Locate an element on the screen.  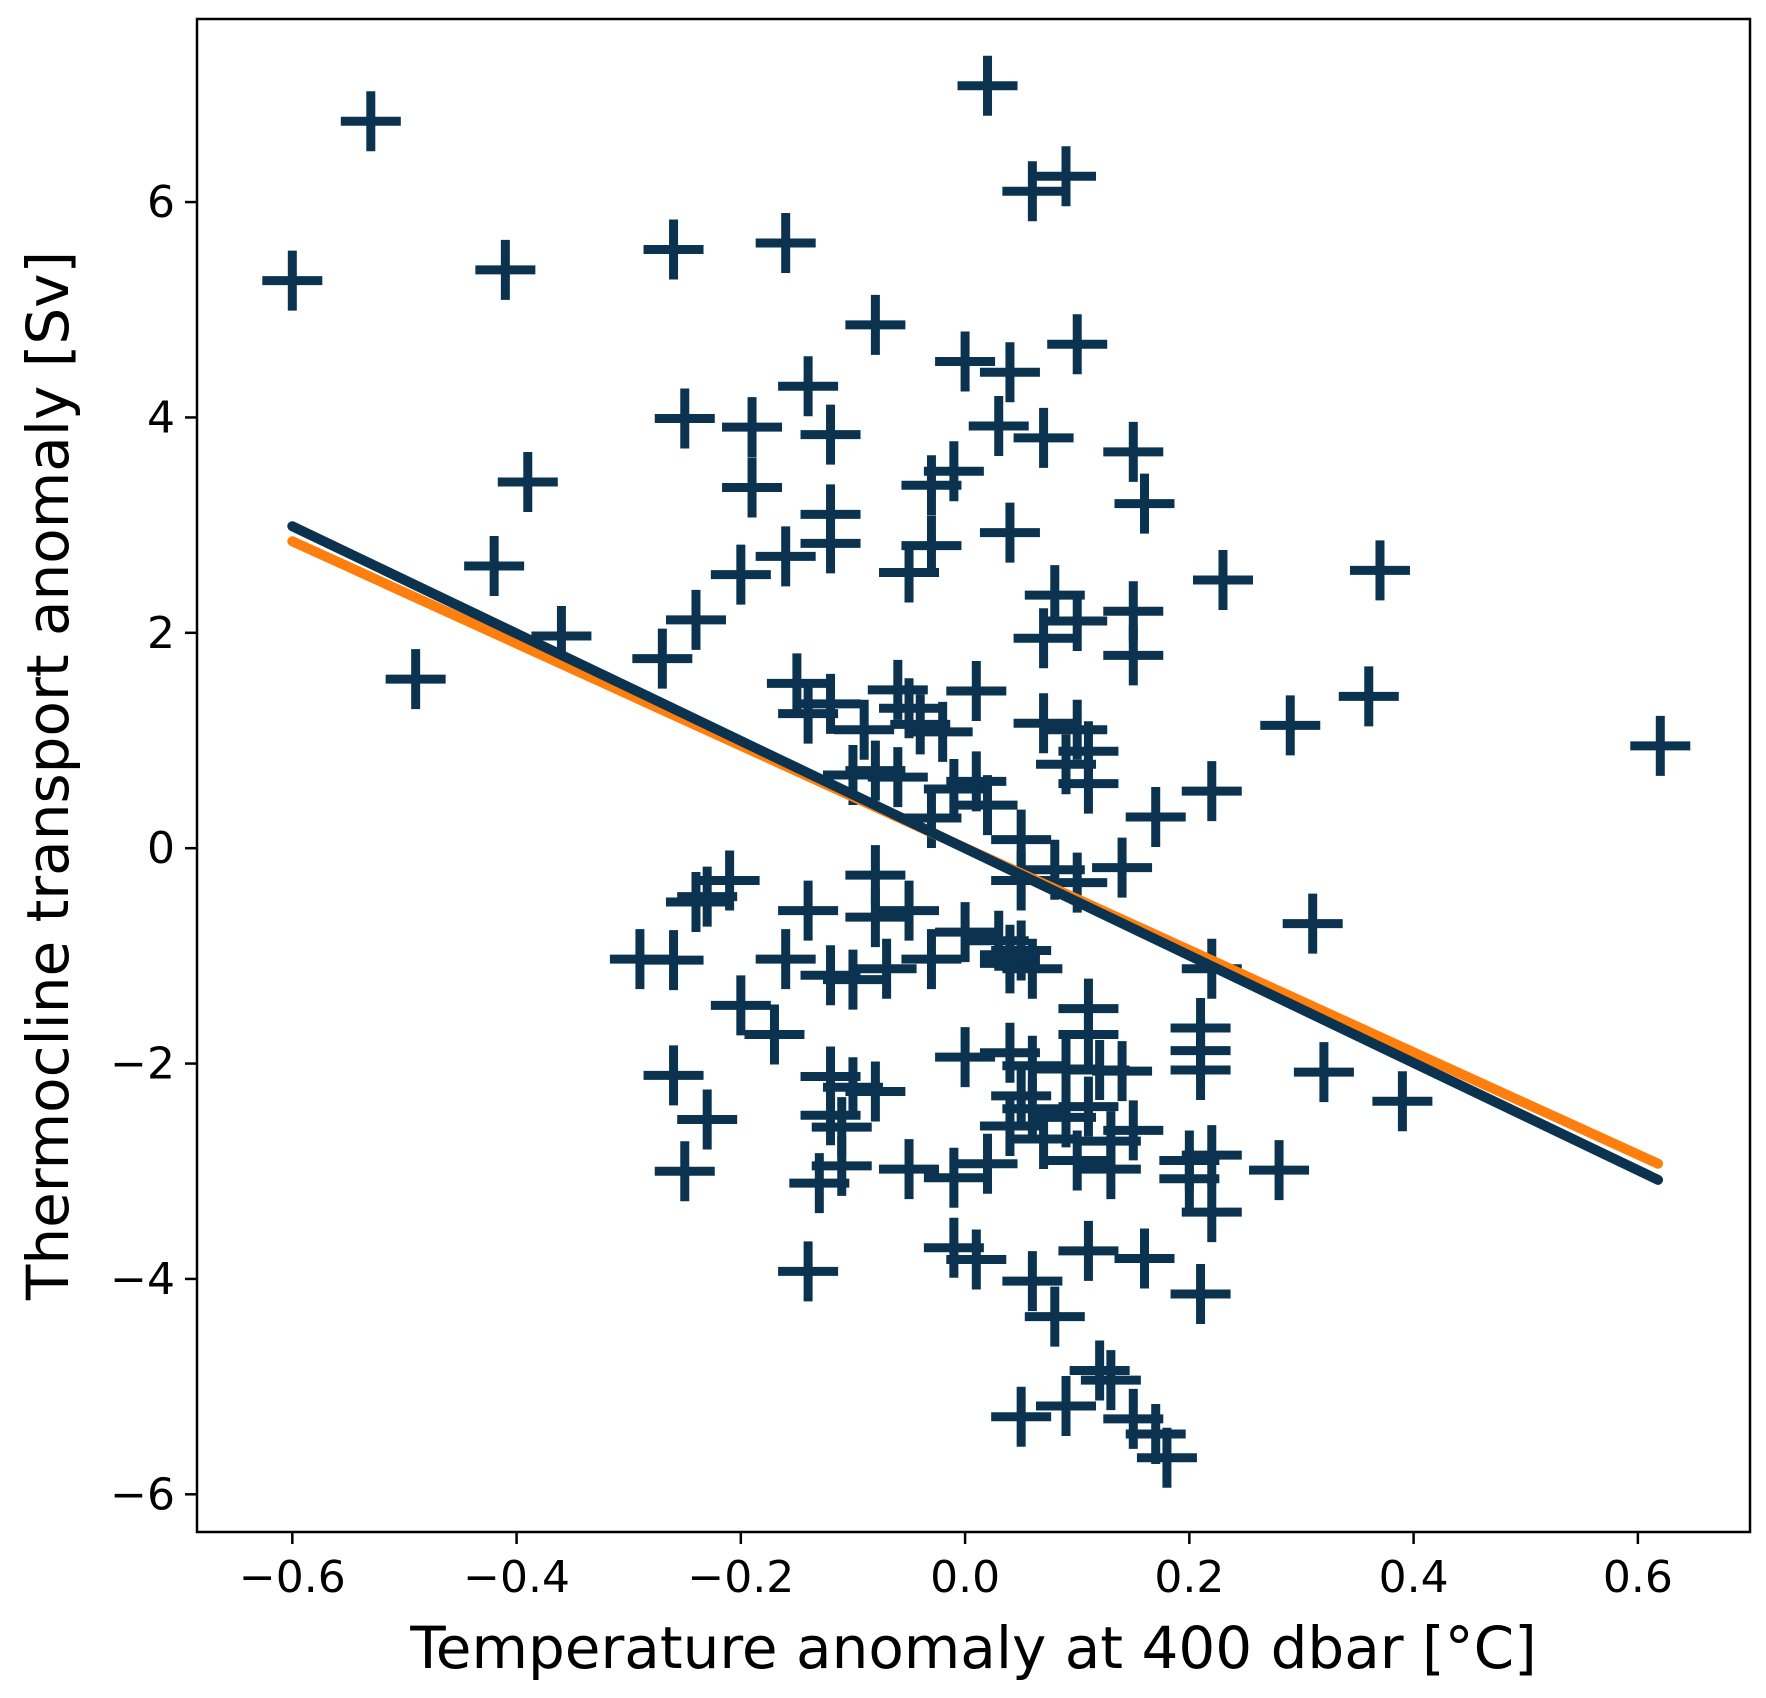
x-tick-label: 0.6 is located at coordinates (1638, 1577).